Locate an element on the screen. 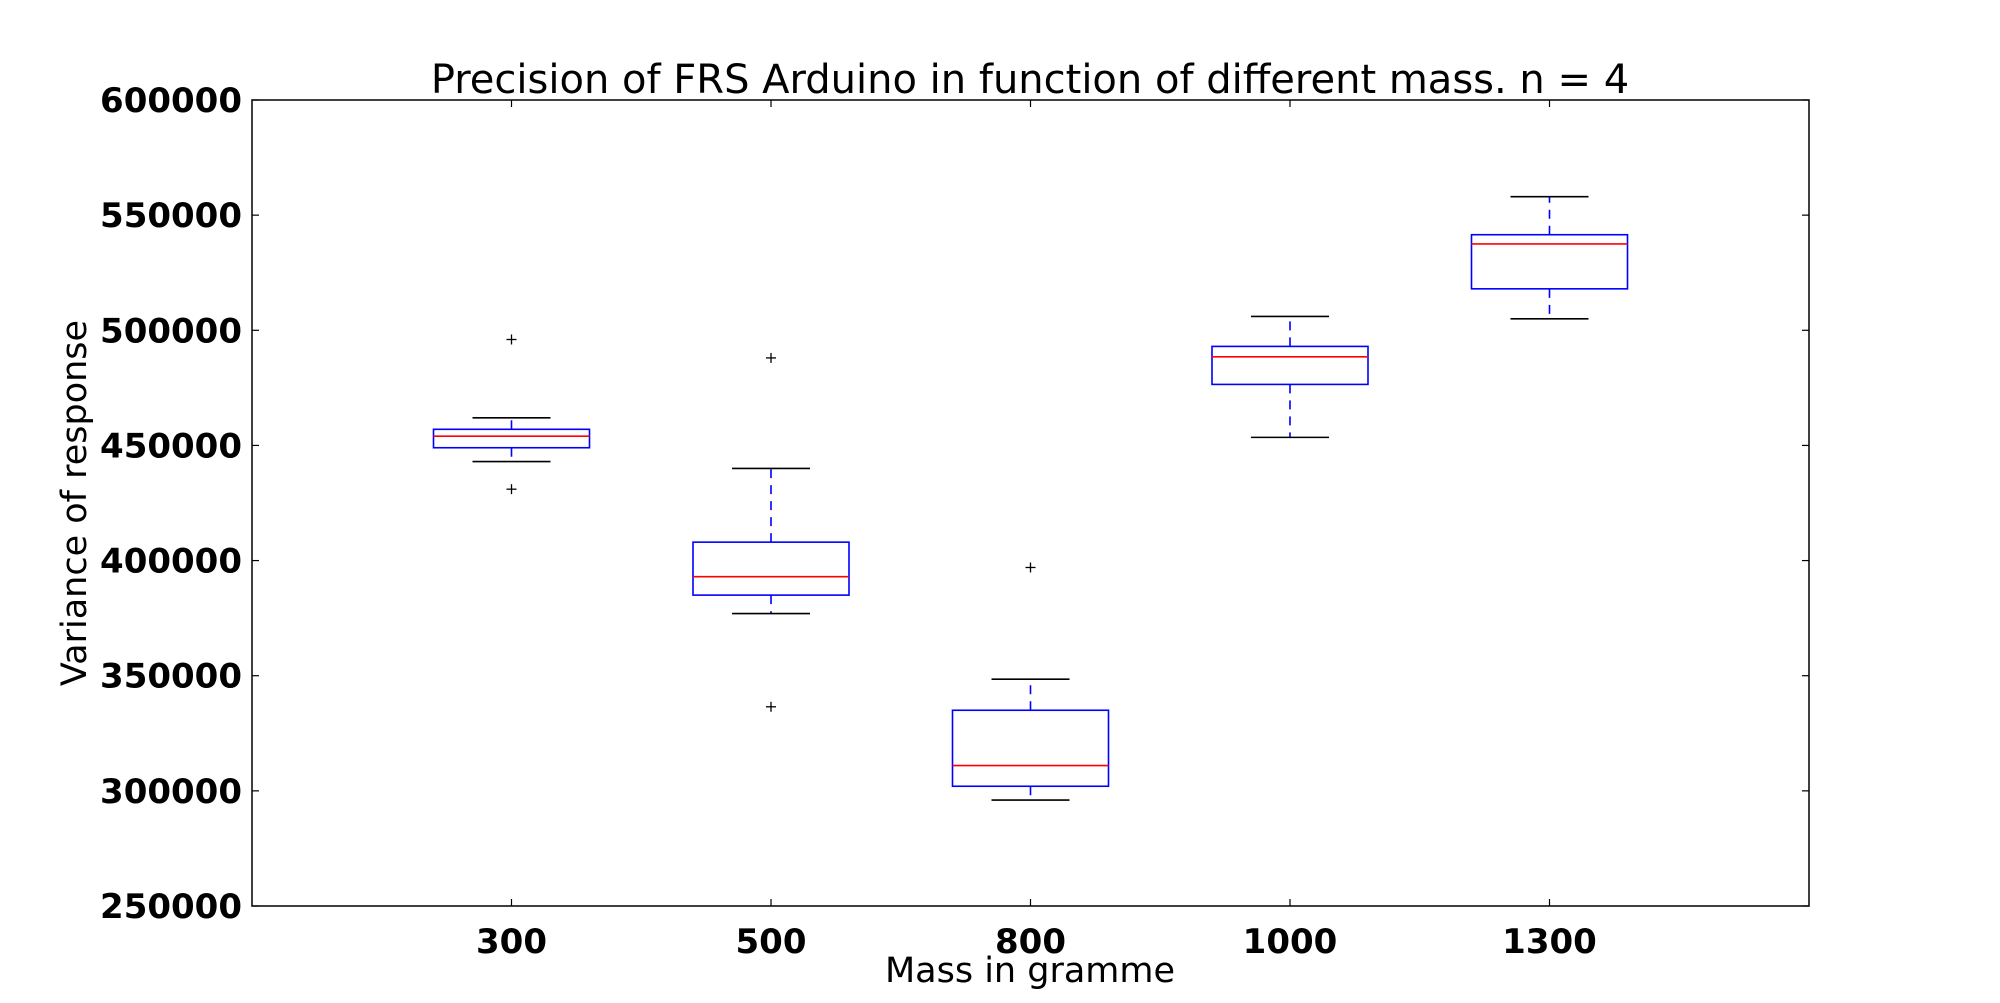 This screenshot has width=2000, height=1003. x-tick-label: 1300 is located at coordinates (1549, 942).